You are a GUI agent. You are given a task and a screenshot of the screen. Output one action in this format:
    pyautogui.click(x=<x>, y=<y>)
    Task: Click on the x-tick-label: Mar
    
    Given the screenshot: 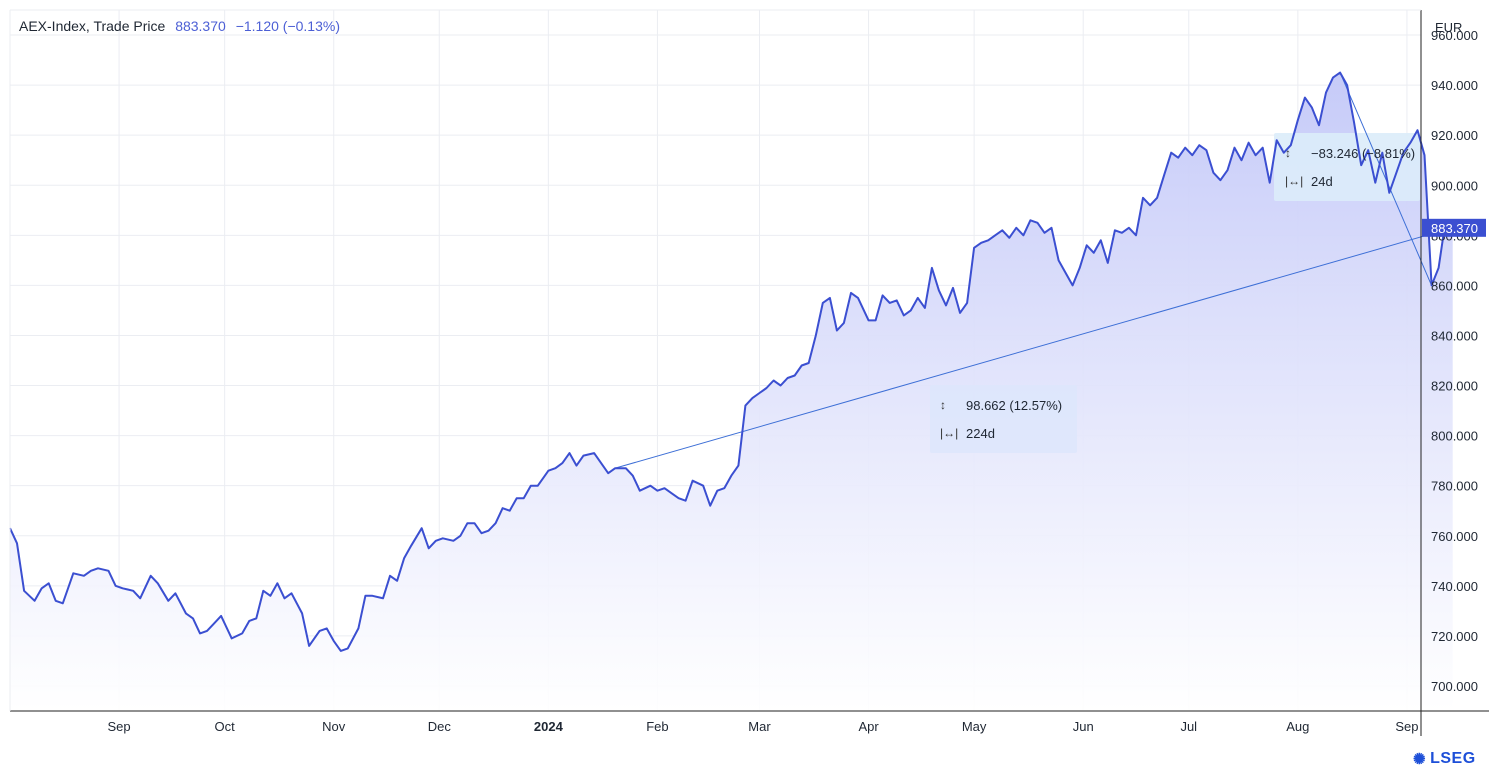 What is the action you would take?
    pyautogui.click(x=759, y=726)
    